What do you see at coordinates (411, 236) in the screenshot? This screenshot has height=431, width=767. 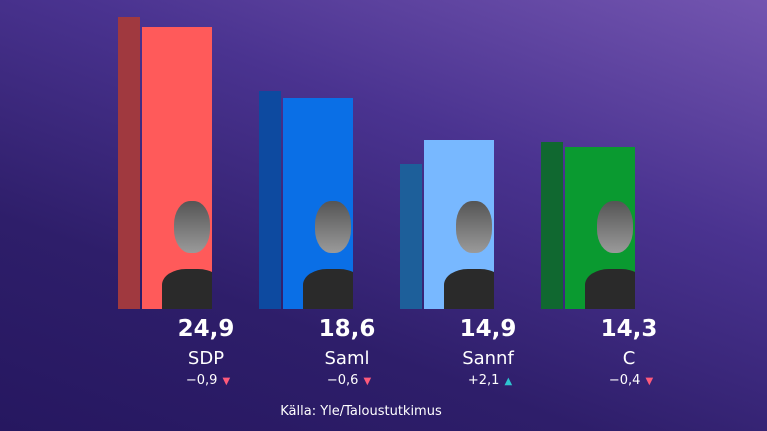 I see `bar-previous-Sannf` at bounding box center [411, 236].